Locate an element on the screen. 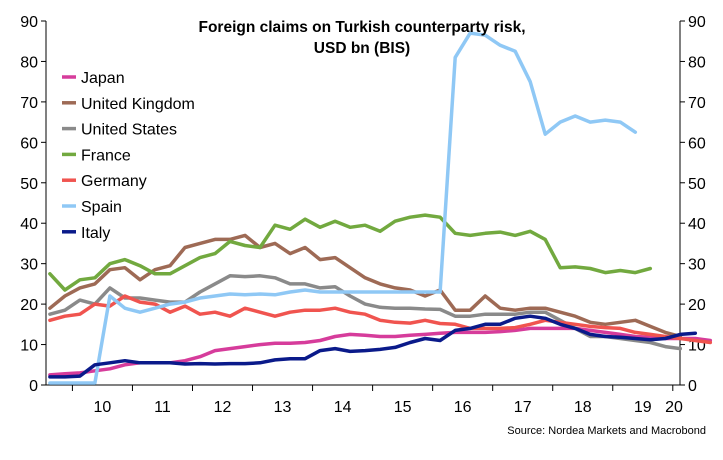 This screenshot has height=460, width=723. y-tick-label-right: 70 is located at coordinates (697, 103).